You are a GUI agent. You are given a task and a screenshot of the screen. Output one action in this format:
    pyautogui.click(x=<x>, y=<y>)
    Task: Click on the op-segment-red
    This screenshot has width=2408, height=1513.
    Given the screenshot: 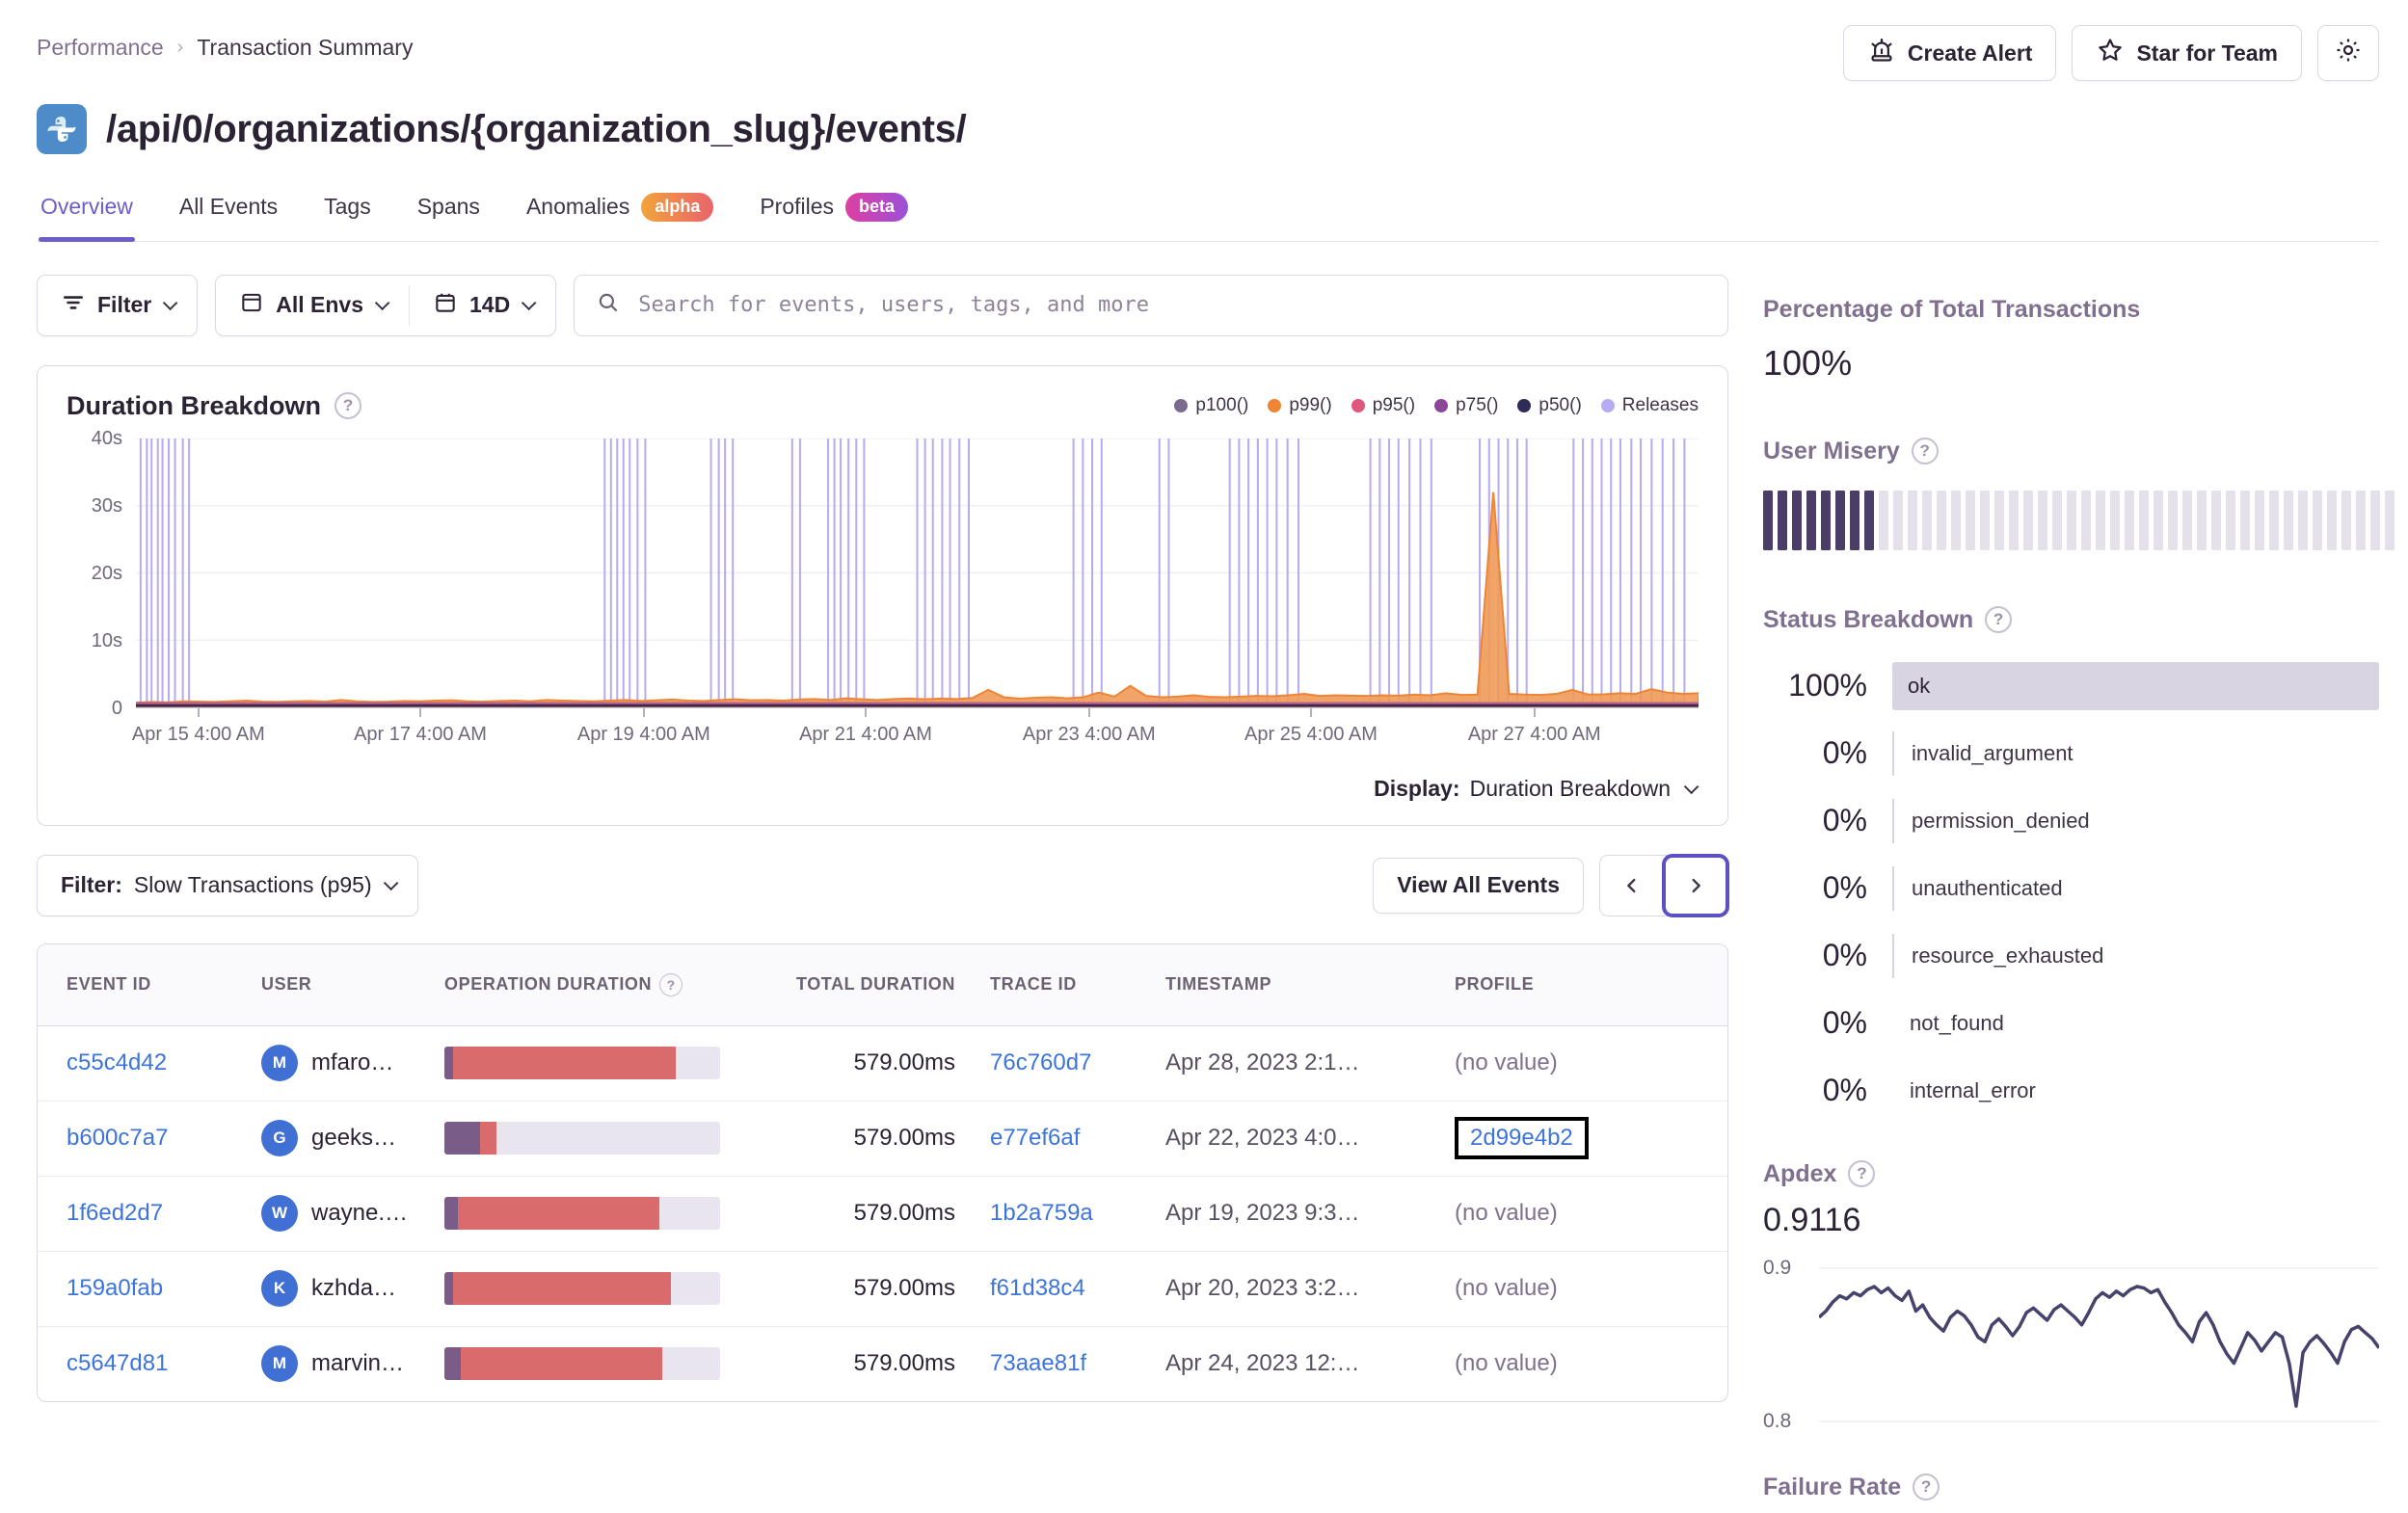 What is the action you would take?
    pyautogui.click(x=561, y=1289)
    